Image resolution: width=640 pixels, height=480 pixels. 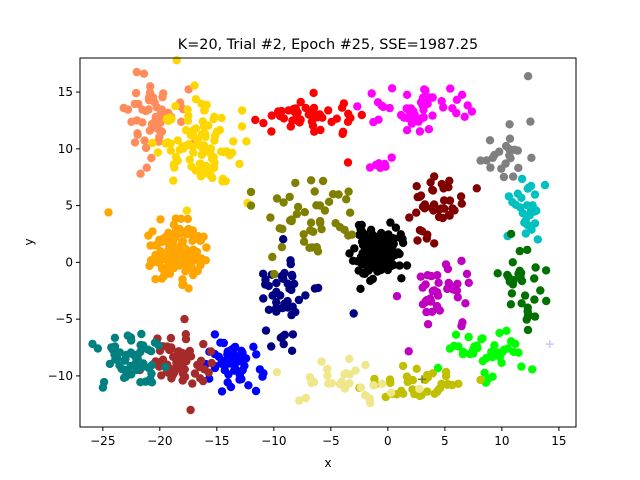 I want to click on y-axis-ticks: −10 −5 0 5 10 15, so click(x=64, y=234).